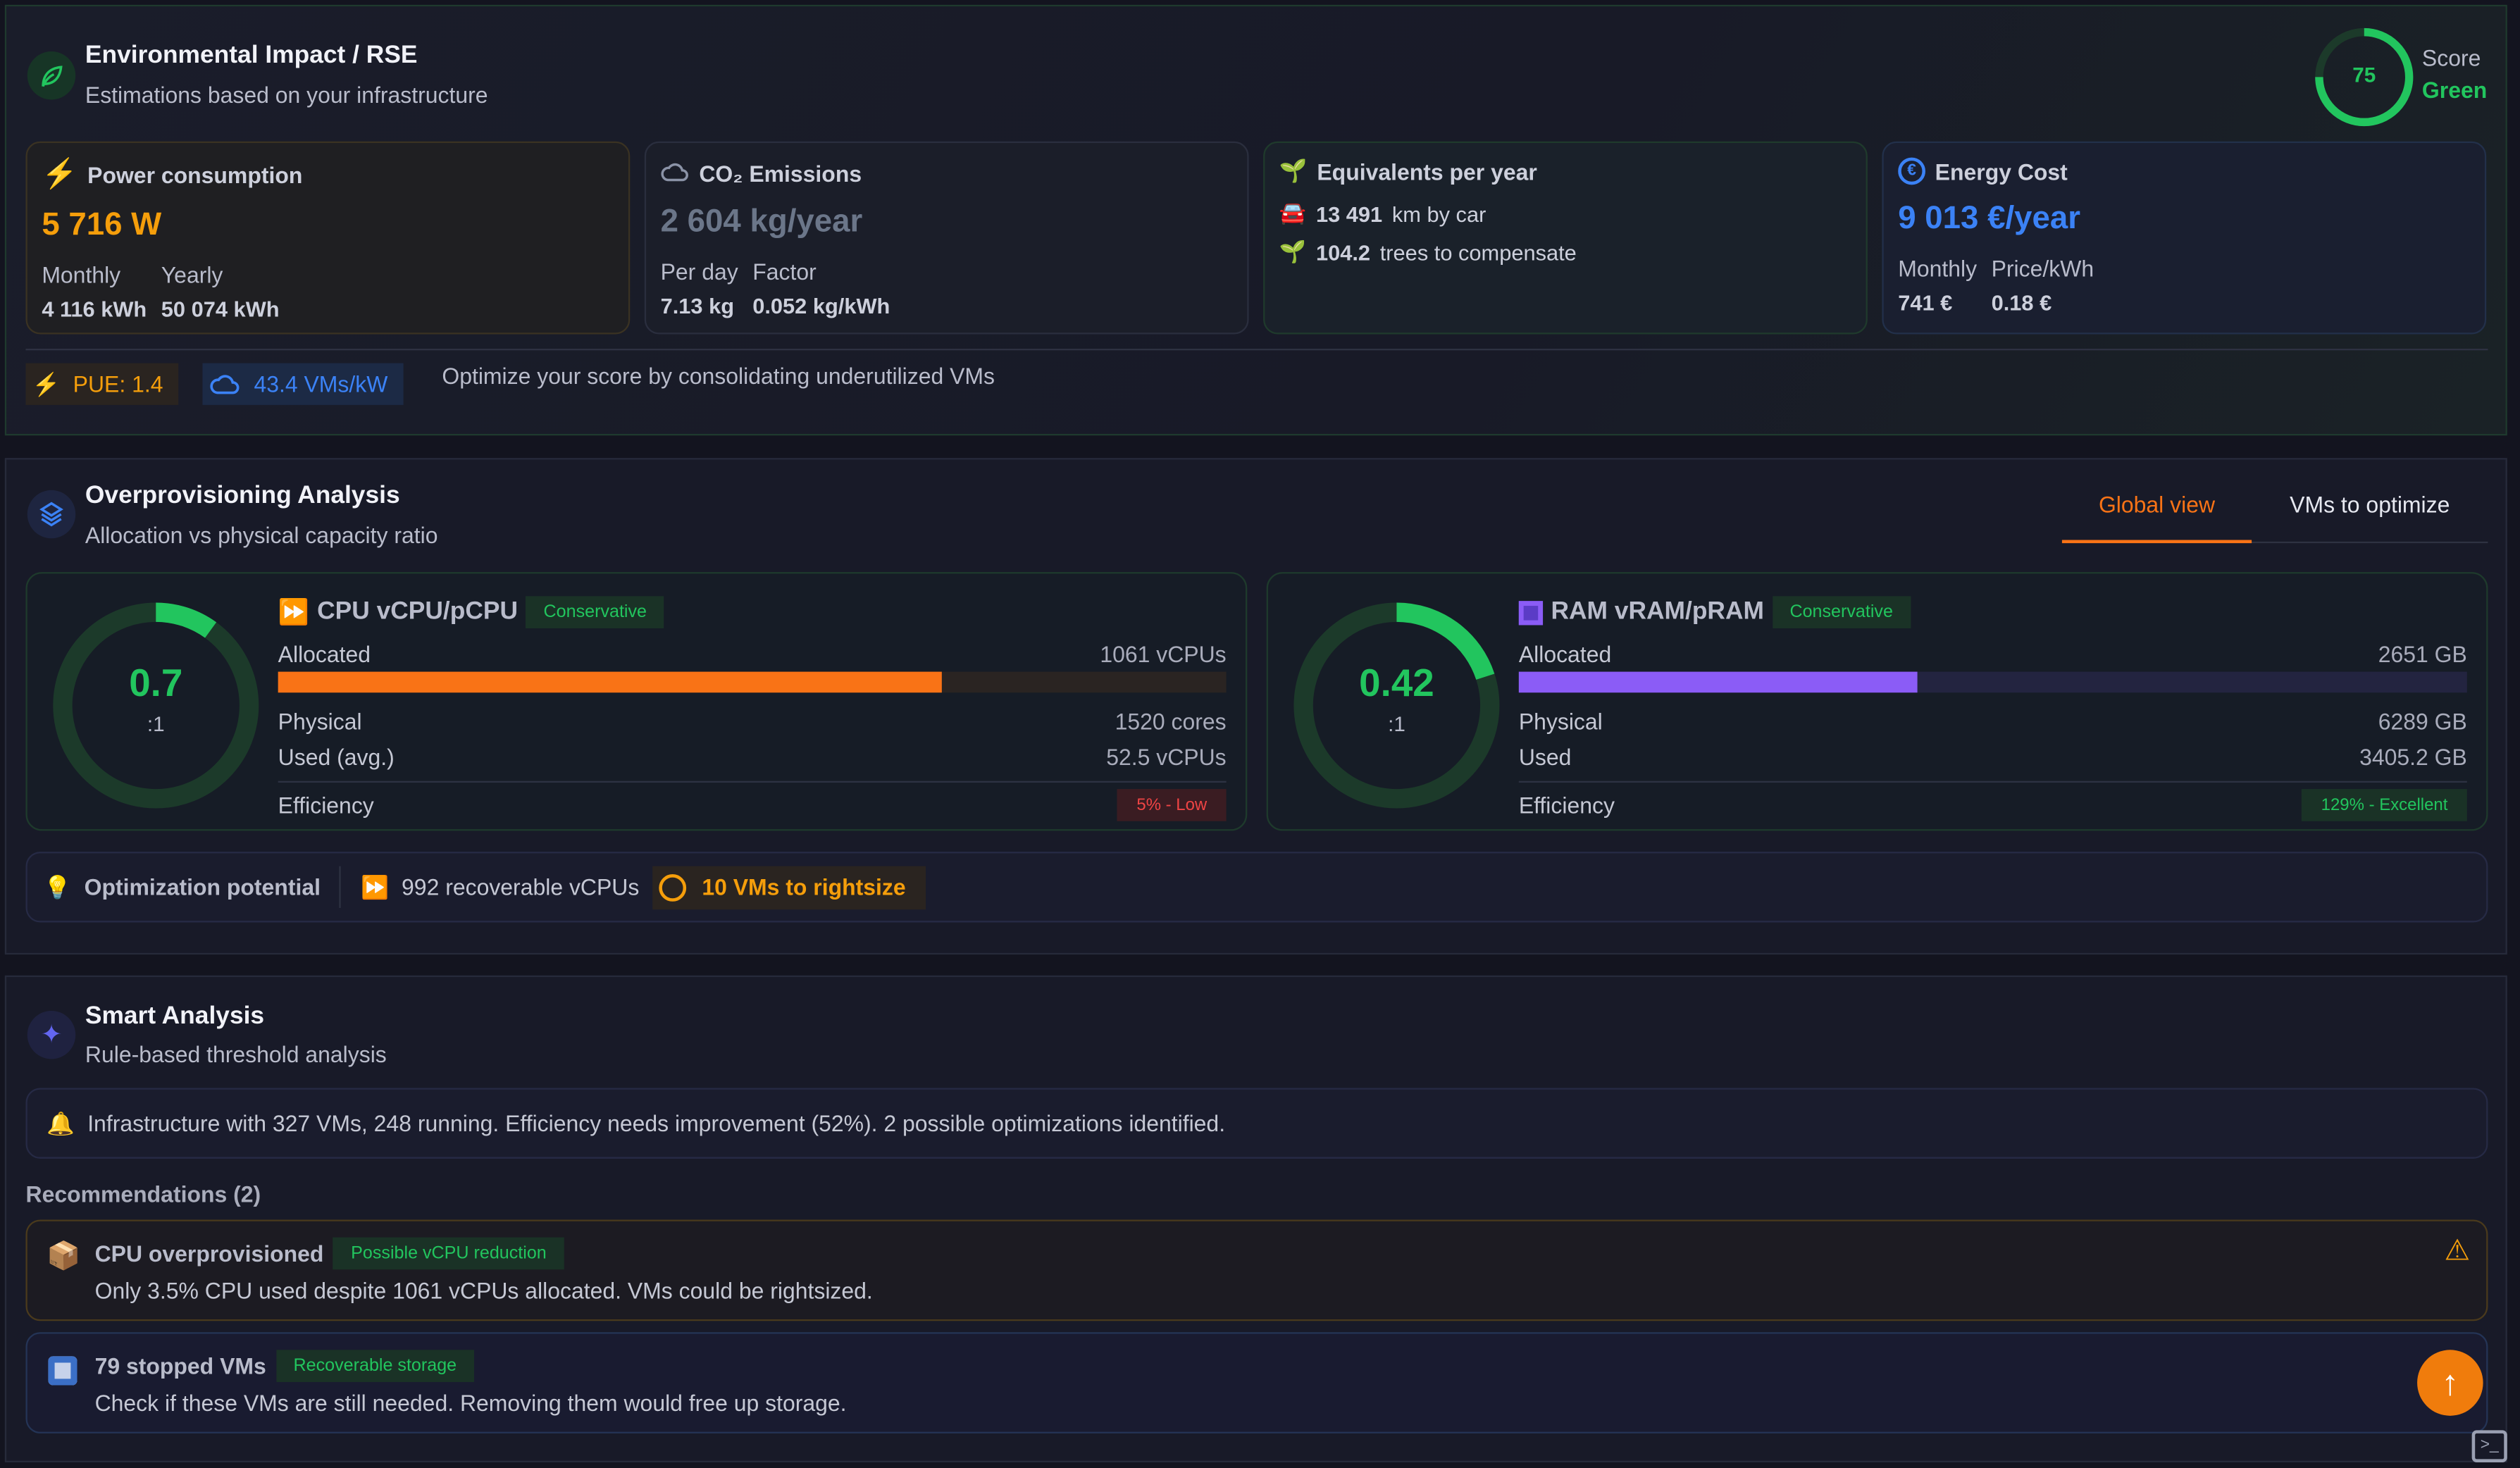  Describe the element at coordinates (2384, 805) in the screenshot. I see `efficiency-badge: 129% - Excellent` at that location.